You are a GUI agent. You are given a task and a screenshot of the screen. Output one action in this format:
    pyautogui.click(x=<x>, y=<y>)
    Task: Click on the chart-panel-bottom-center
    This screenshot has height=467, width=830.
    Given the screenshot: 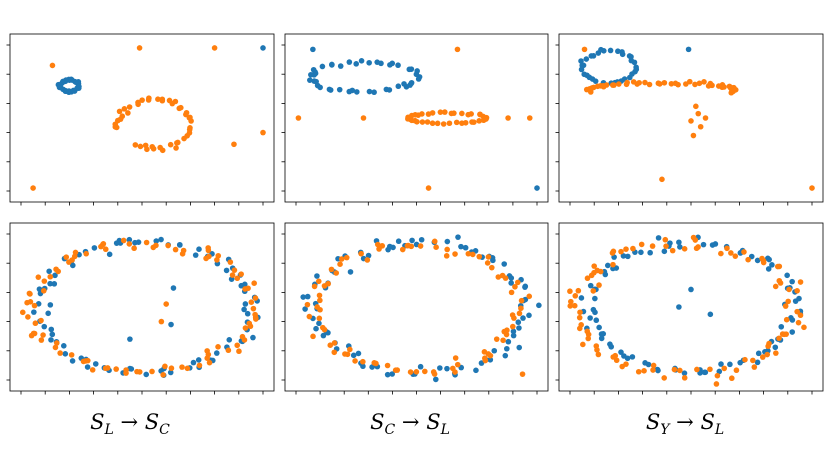 What is the action you would take?
    pyautogui.click(x=415, y=308)
    